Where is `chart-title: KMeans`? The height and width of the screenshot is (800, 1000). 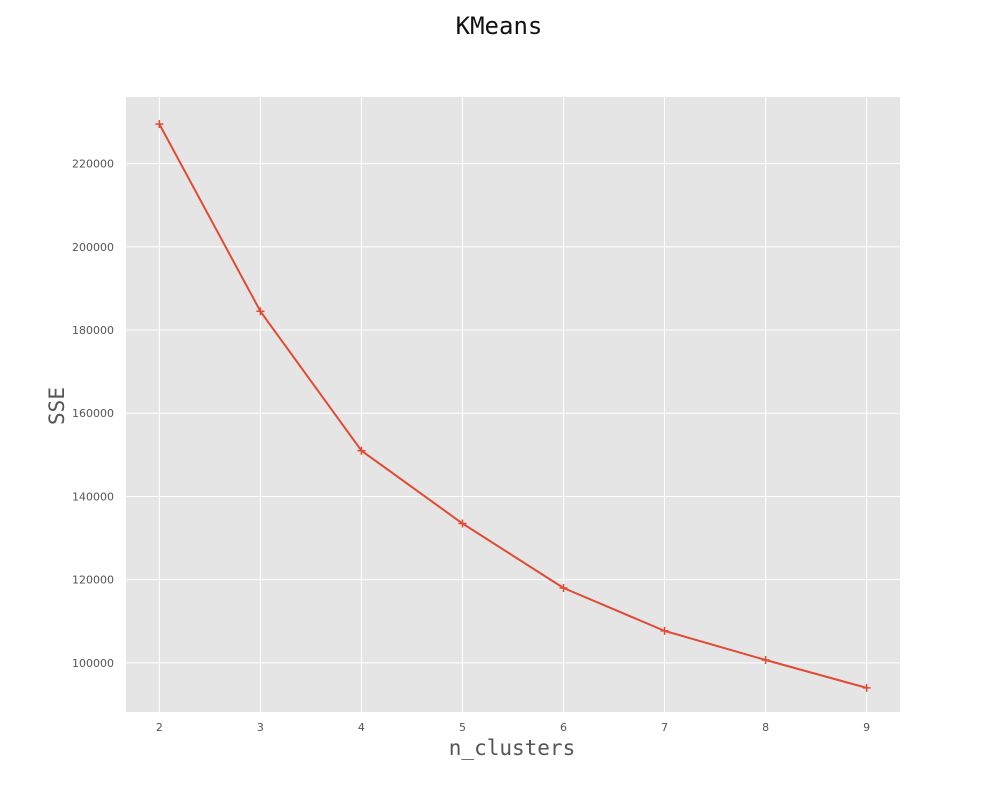
chart-title: KMeans is located at coordinates (499, 26).